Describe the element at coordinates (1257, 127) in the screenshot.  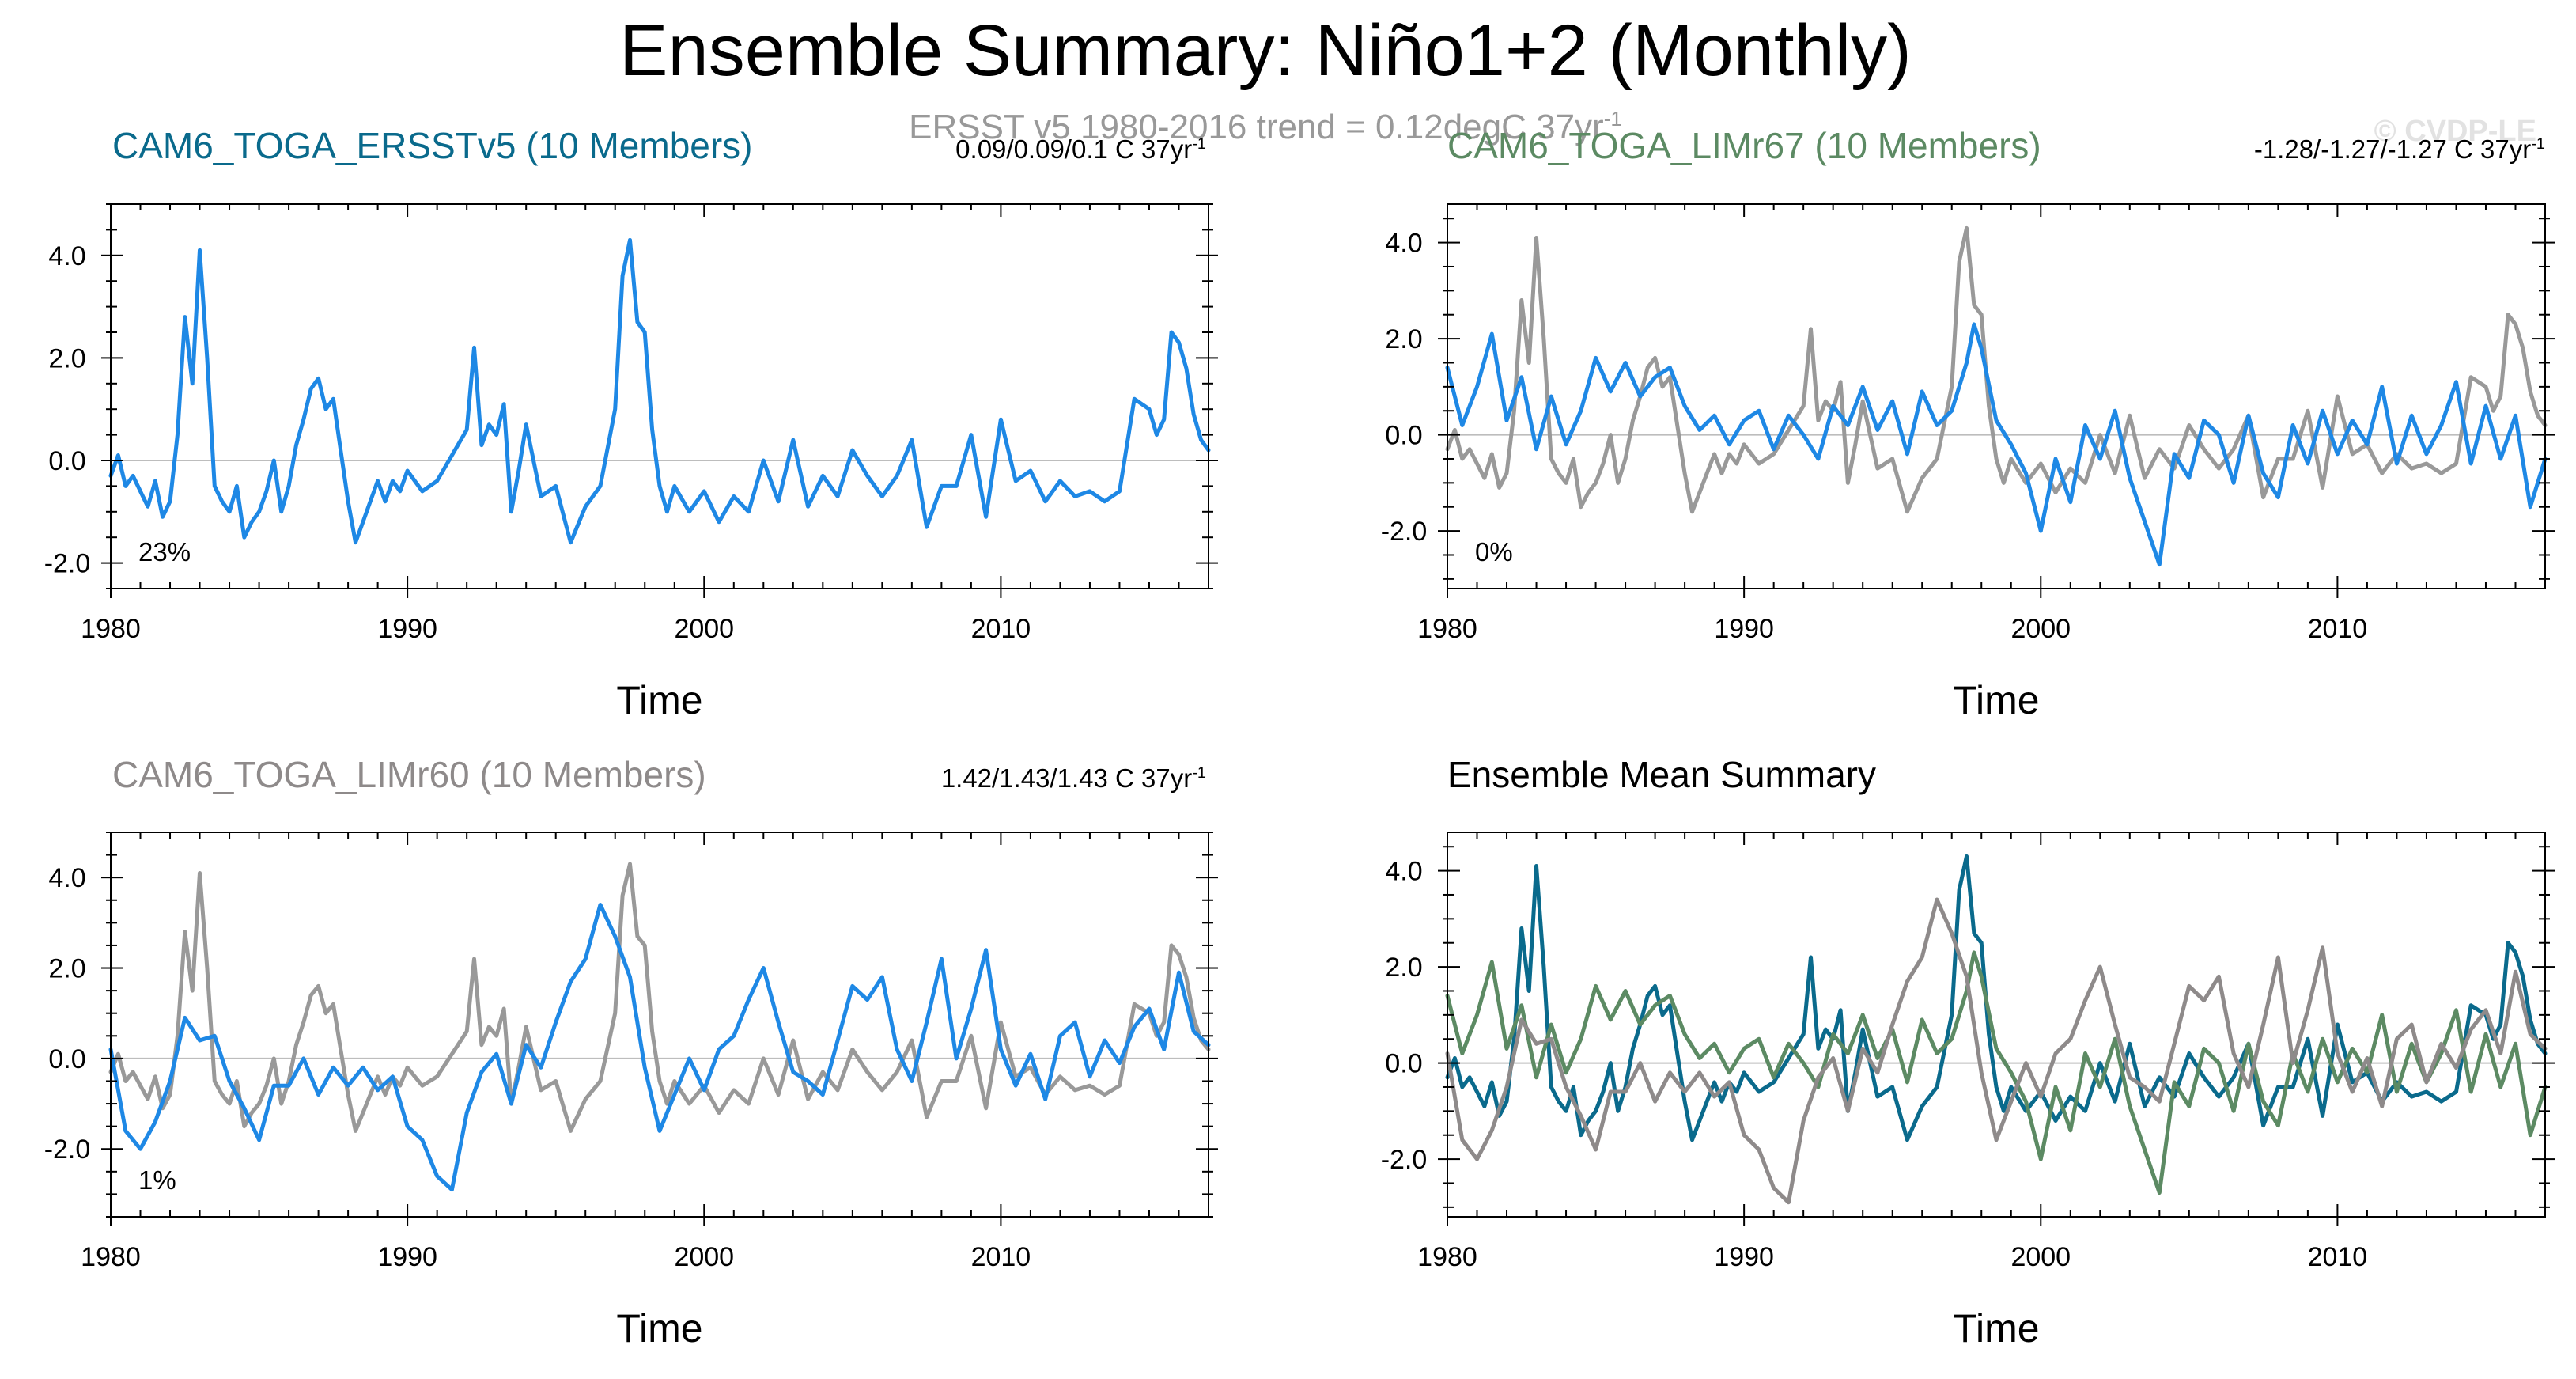
I see `subtitle-text: ERSST v5 1980-2016 trend = 0.12degC 37yr` at that location.